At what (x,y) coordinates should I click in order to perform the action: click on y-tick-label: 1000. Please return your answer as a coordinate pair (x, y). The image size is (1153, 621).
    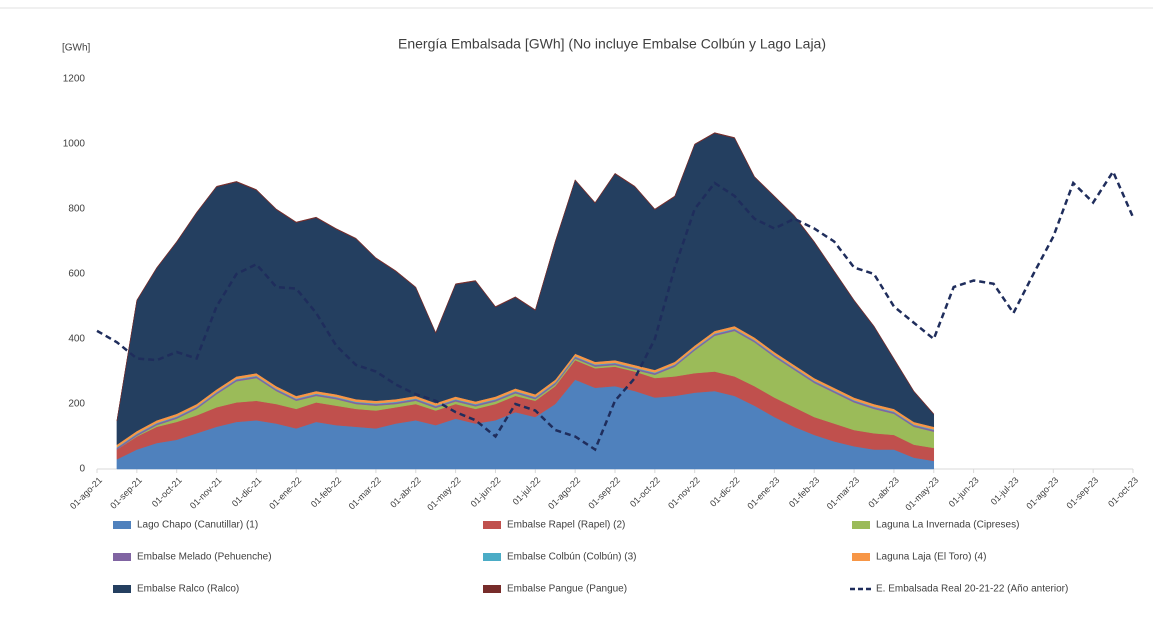
    Looking at the image, I should click on (74, 144).